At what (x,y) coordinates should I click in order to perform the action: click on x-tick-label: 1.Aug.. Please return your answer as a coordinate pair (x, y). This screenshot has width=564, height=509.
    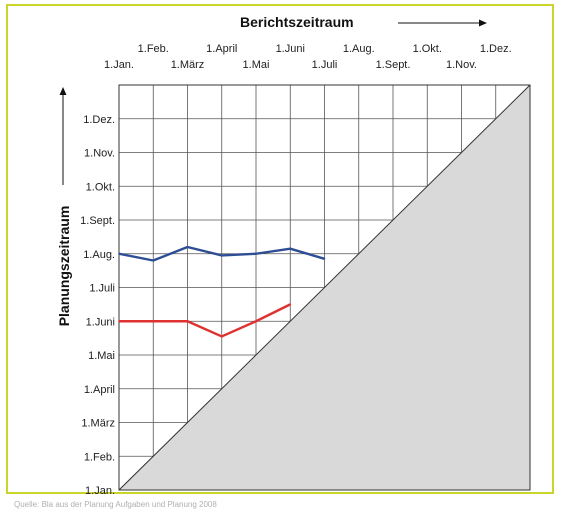
    Looking at the image, I should click on (359, 49).